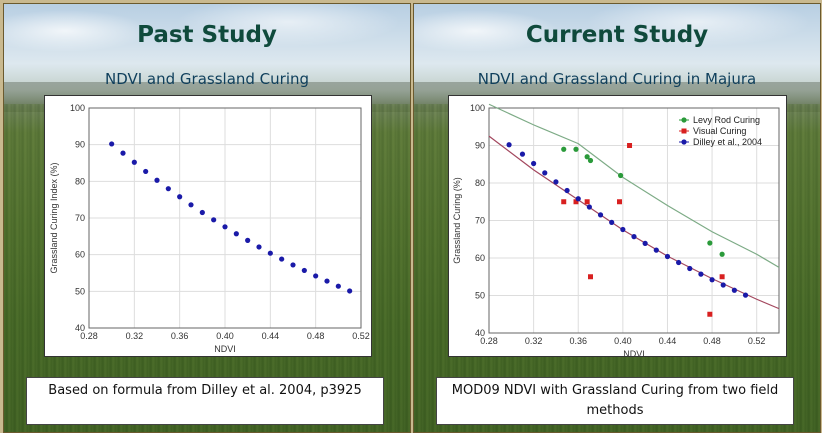 The width and height of the screenshot is (822, 433). Describe the element at coordinates (180, 336) in the screenshot. I see `x-tick-label: 0.36` at that location.